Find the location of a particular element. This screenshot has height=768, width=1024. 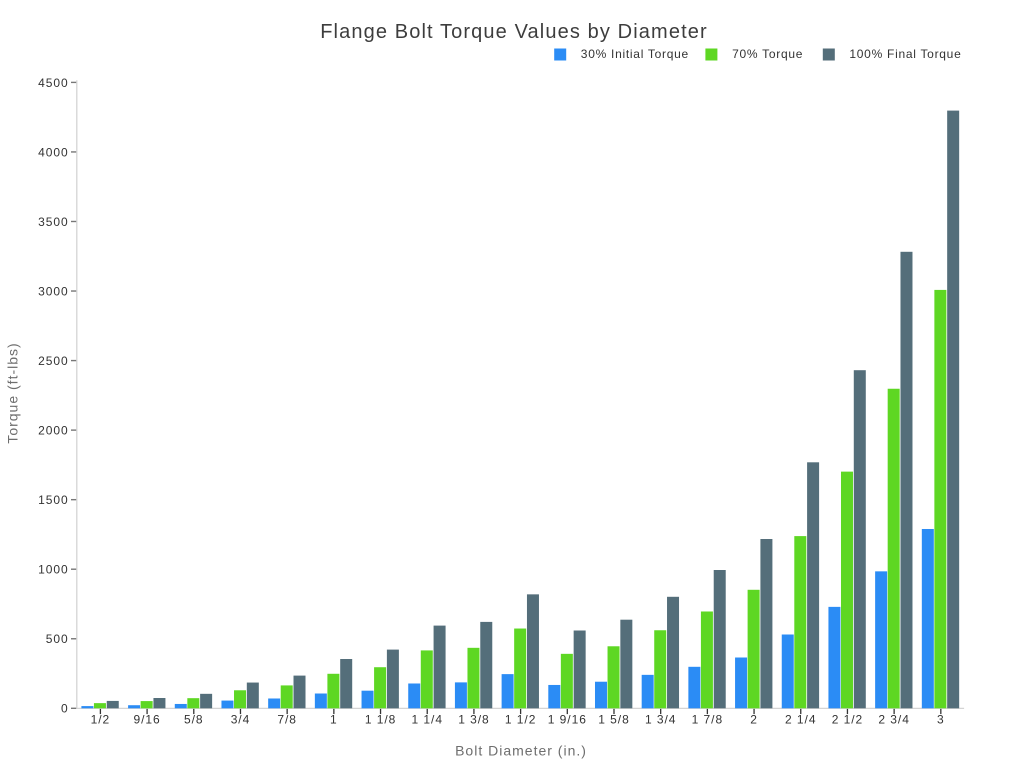

svg-text: 500 is located at coordinates (57, 639).